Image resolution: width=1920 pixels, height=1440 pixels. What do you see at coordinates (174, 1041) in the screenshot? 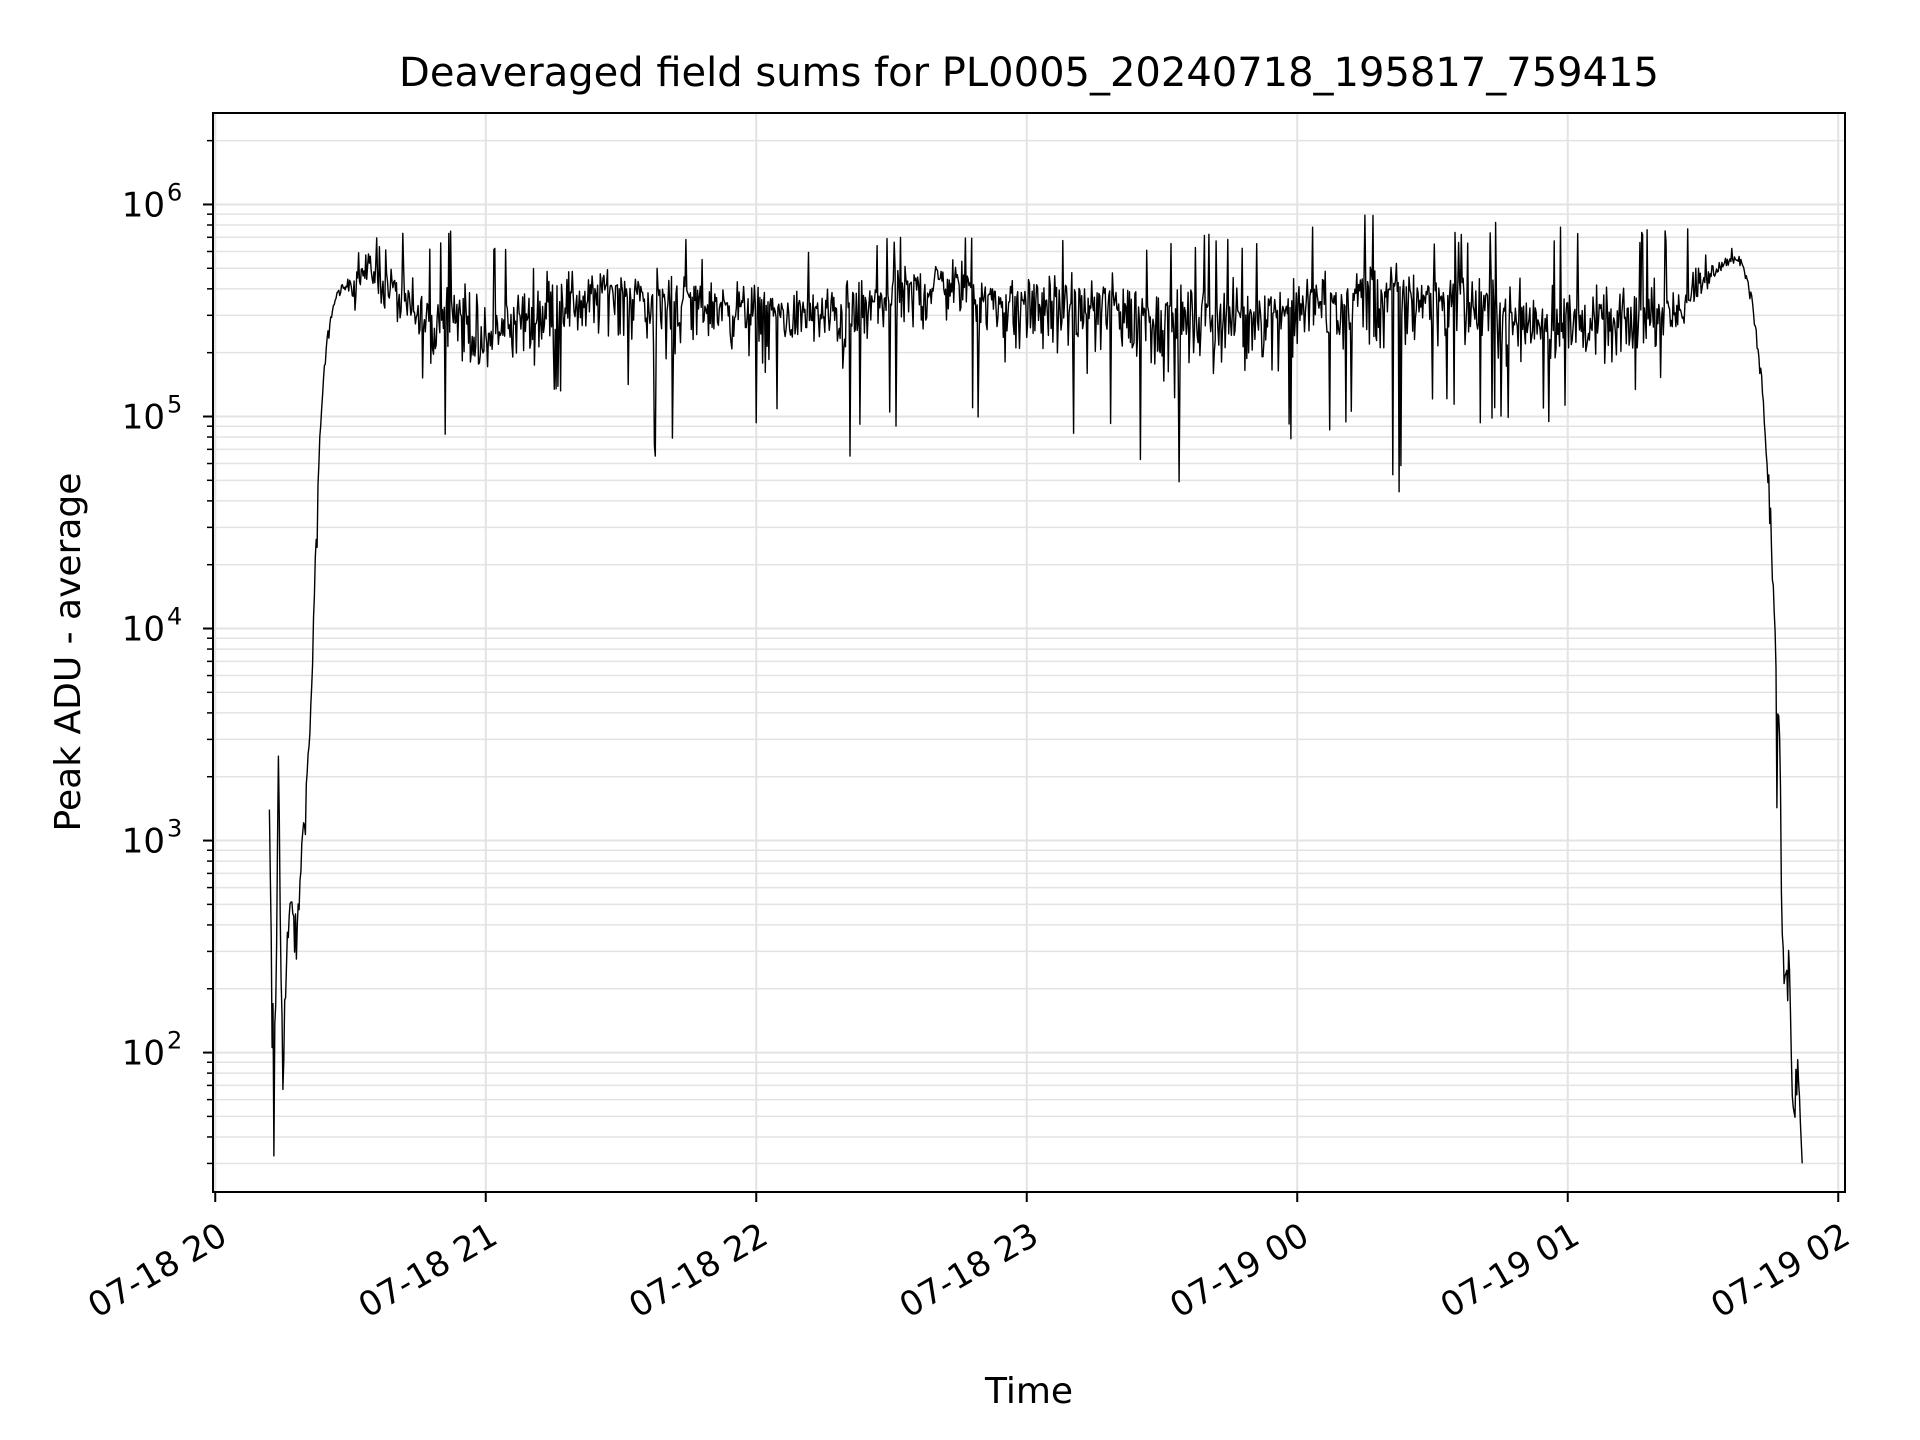
I see `y-tick-exponent: 2` at bounding box center [174, 1041].